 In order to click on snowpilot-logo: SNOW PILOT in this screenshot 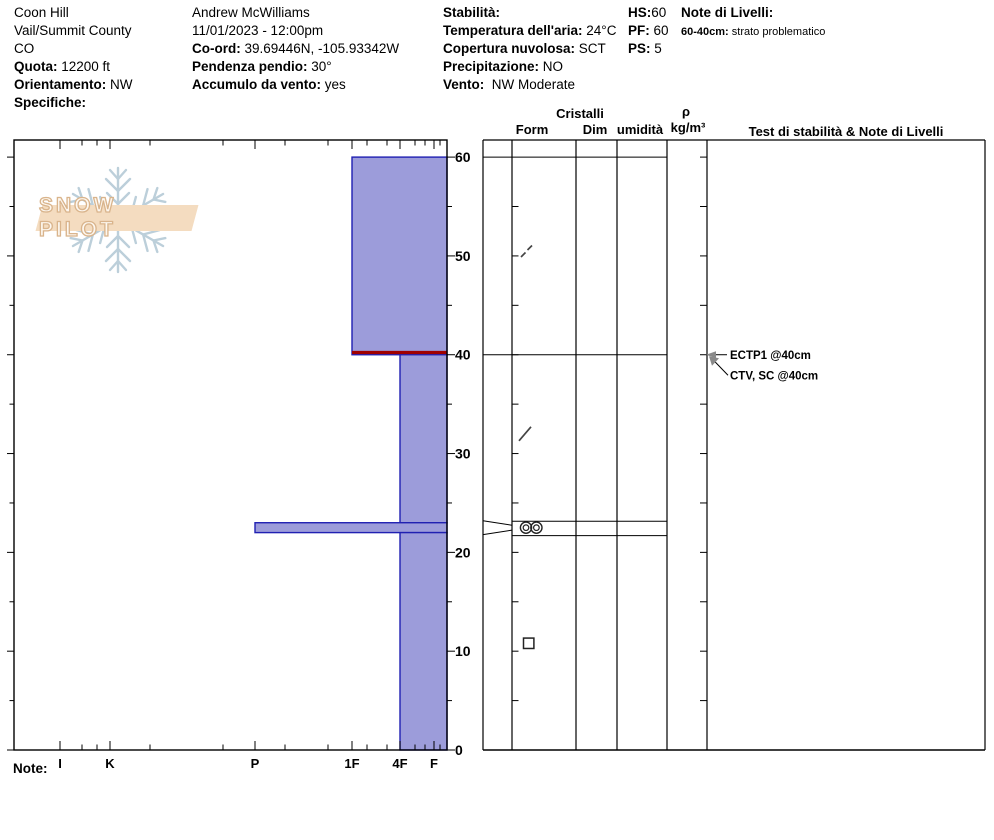, I will do `click(117, 217)`.